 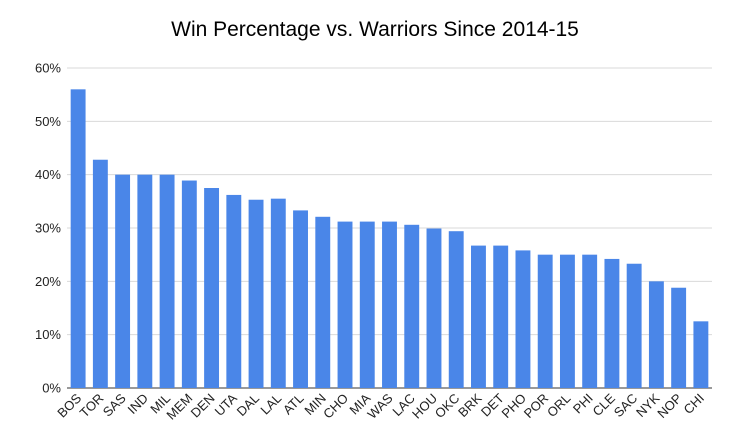 I want to click on bar-mia, so click(x=367, y=304).